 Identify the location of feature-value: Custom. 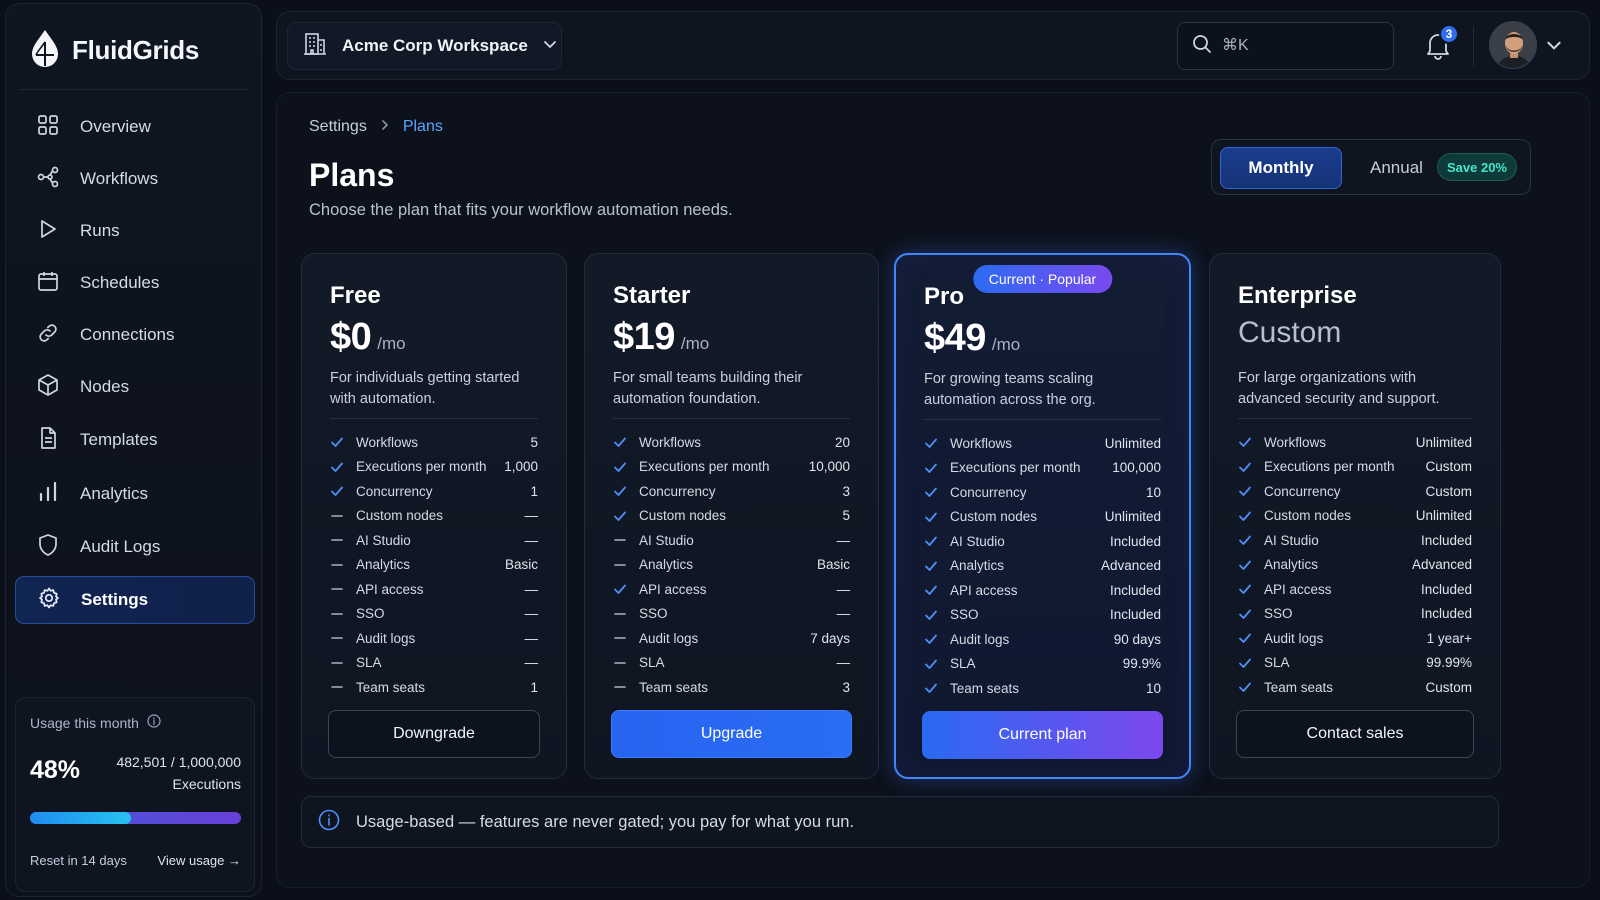
(1448, 491).